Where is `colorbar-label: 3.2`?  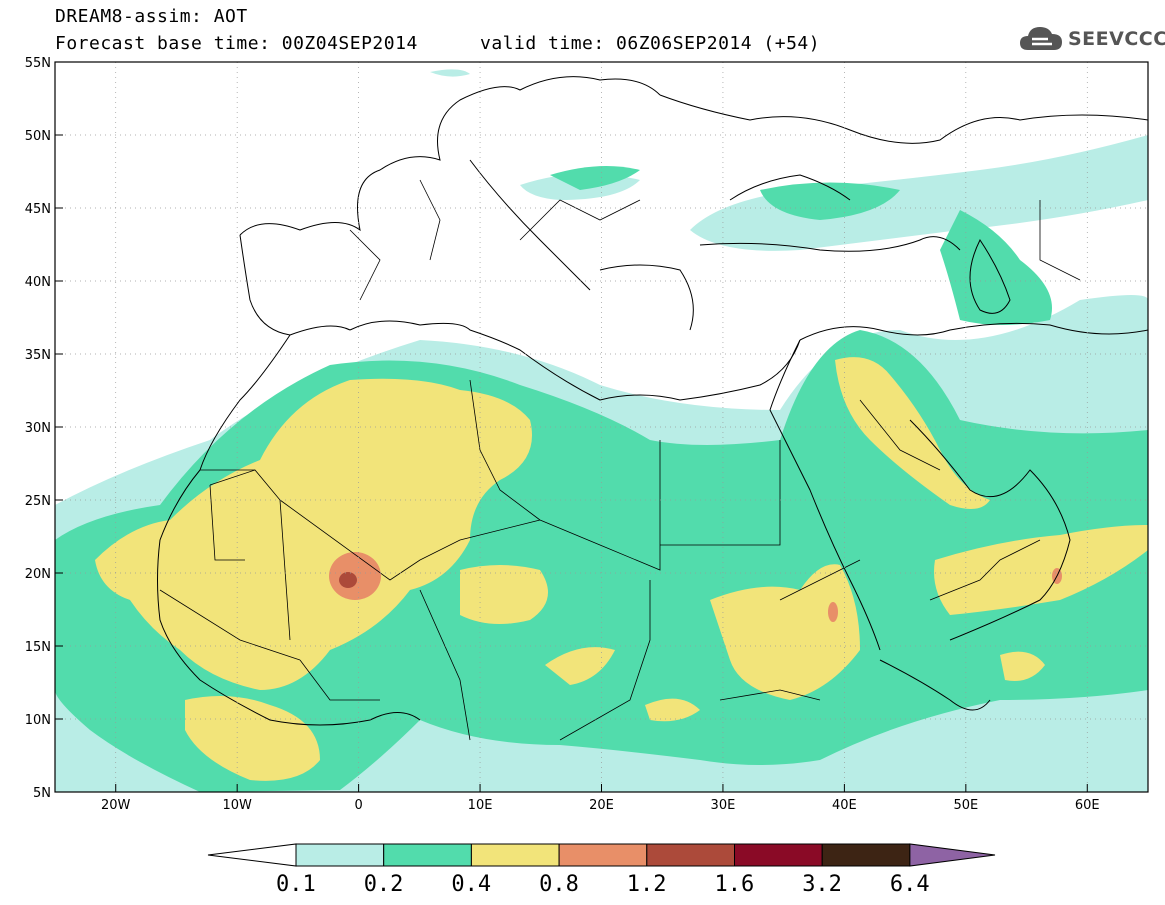 colorbar-label: 3.2 is located at coordinates (822, 884).